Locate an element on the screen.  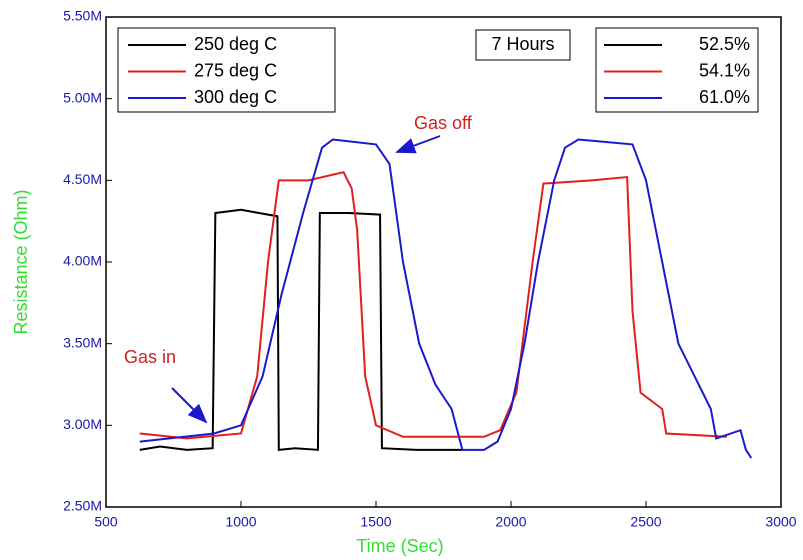
y-tick-label: 2.50M is located at coordinates (82, 506).